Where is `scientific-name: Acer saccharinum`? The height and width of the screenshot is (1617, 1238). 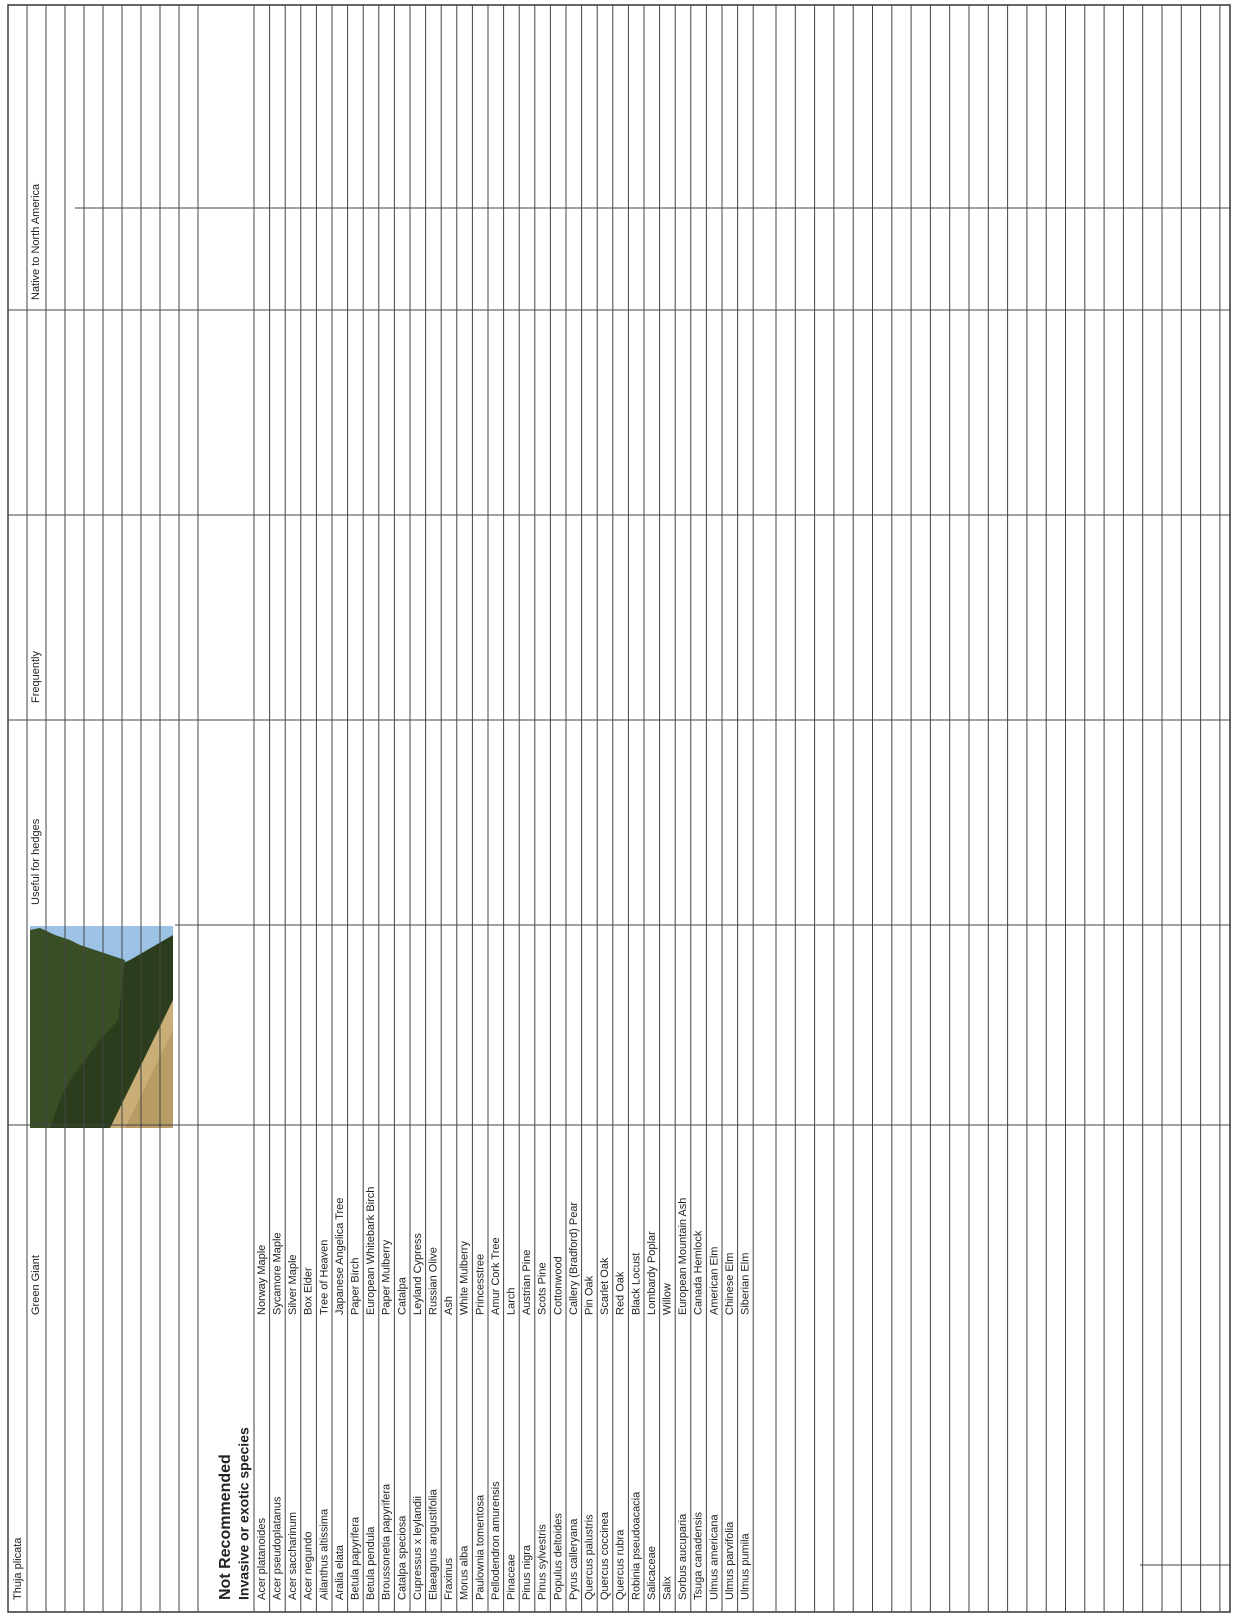 scientific-name: Acer saccharinum is located at coordinates (293, 1556).